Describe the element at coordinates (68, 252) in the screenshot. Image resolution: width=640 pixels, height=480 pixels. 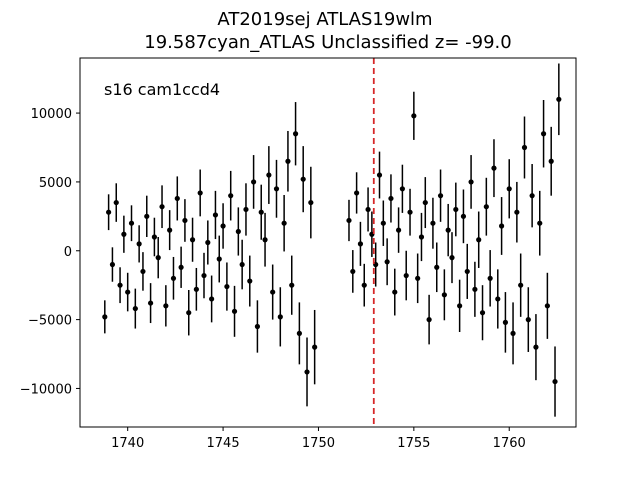
I see `y-tick-label: 0` at that location.